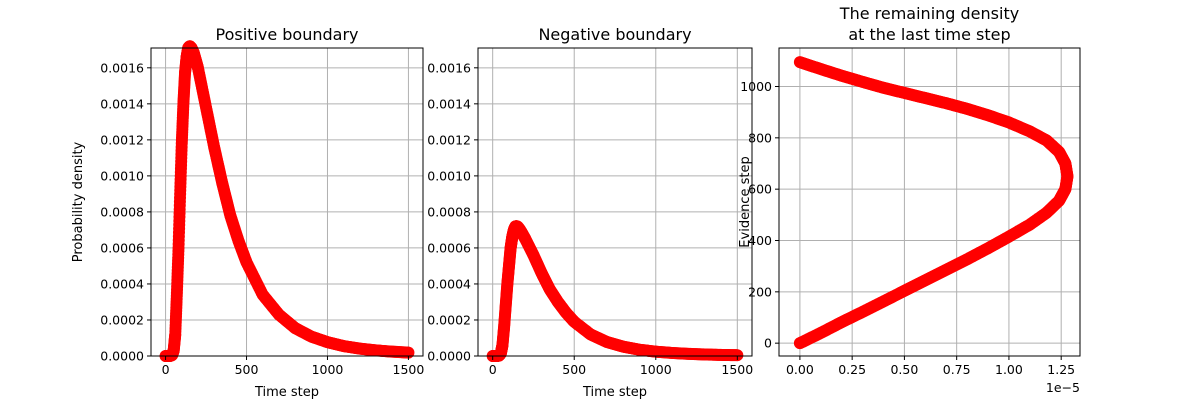 The image size is (1200, 400). What do you see at coordinates (615, 291) in the screenshot?
I see `data-points-negative-boundary` at bounding box center [615, 291].